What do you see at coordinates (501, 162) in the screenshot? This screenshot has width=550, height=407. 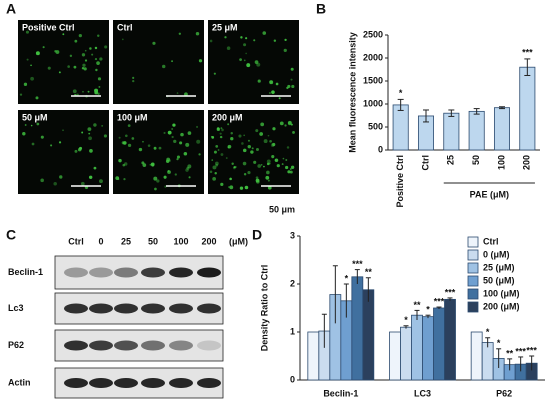 I see `x-tick-label: 100` at bounding box center [501, 162].